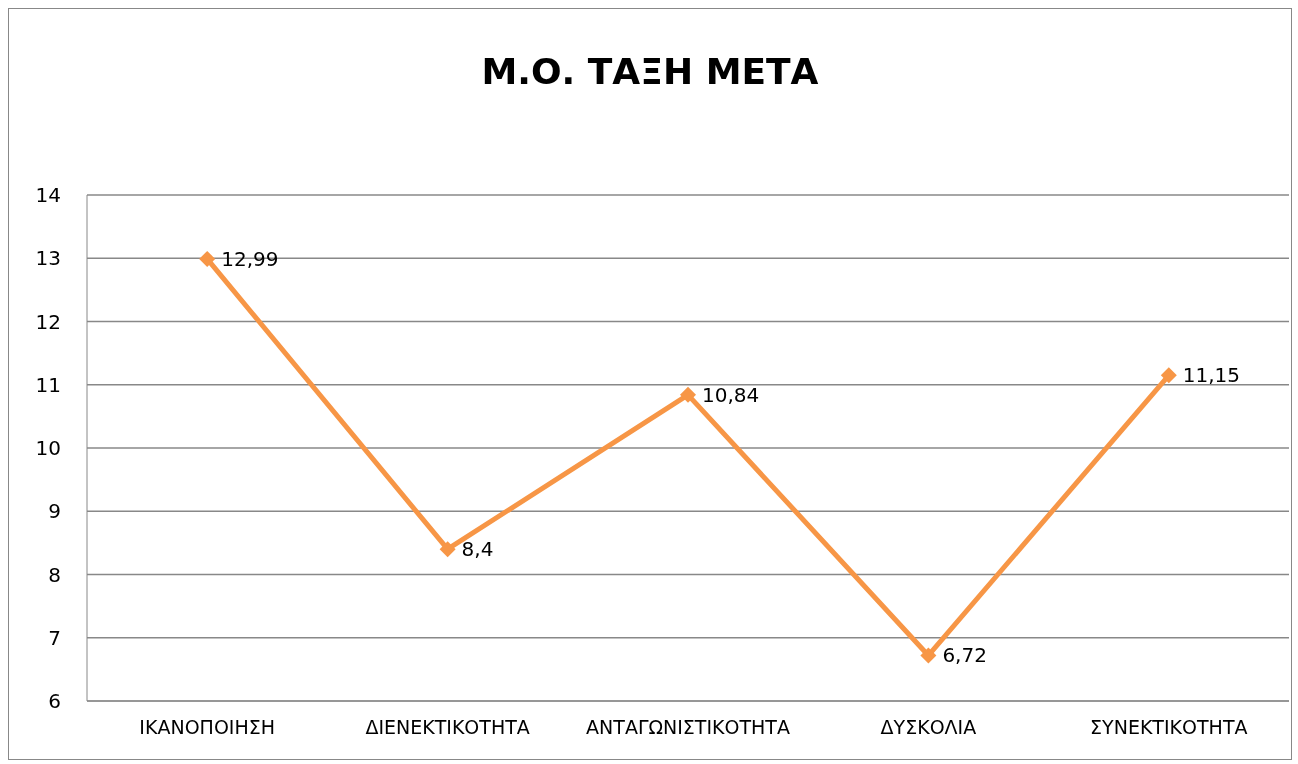  Describe the element at coordinates (48, 448) in the screenshot. I see `y-tick-label: 10` at that location.